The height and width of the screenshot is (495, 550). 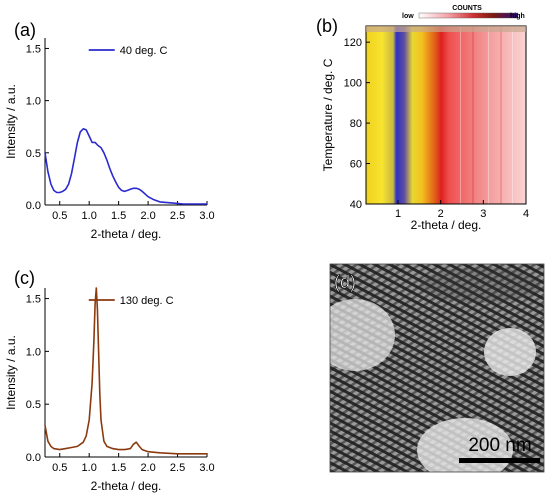 What do you see at coordinates (125, 166) in the screenshot?
I see `chart-a-series-line` at bounding box center [125, 166].